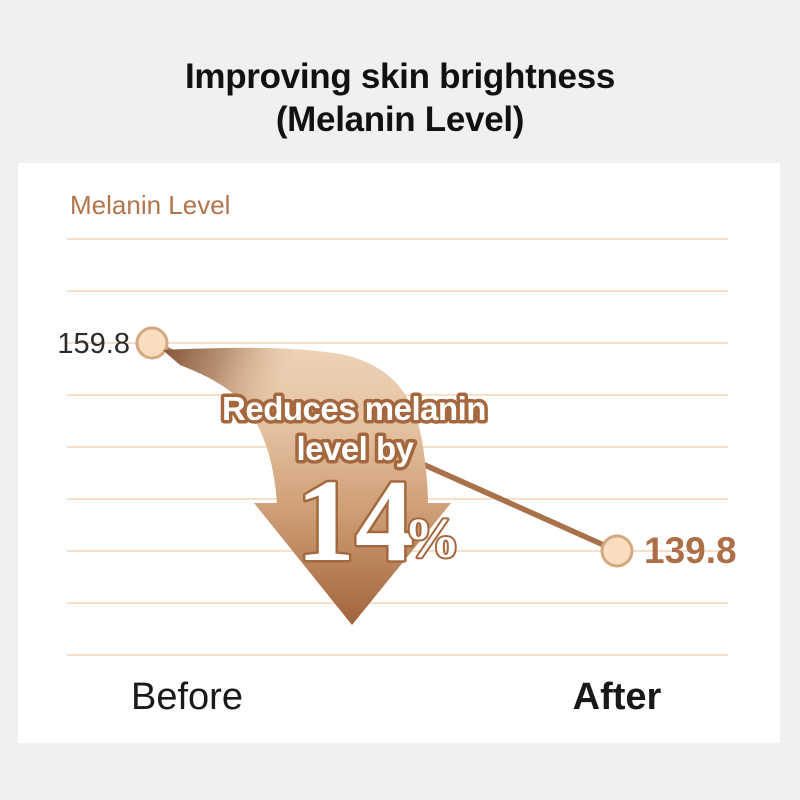  I want to click on after-value-label: 139.8, so click(690, 550).